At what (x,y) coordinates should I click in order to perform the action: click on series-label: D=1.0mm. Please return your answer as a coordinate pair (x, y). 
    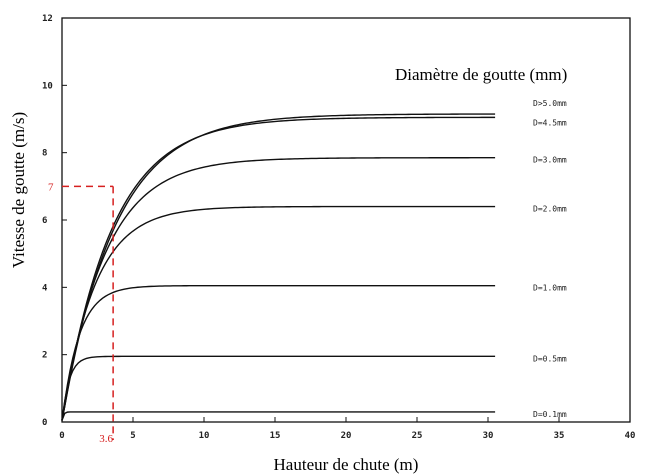
    Looking at the image, I should click on (550, 288).